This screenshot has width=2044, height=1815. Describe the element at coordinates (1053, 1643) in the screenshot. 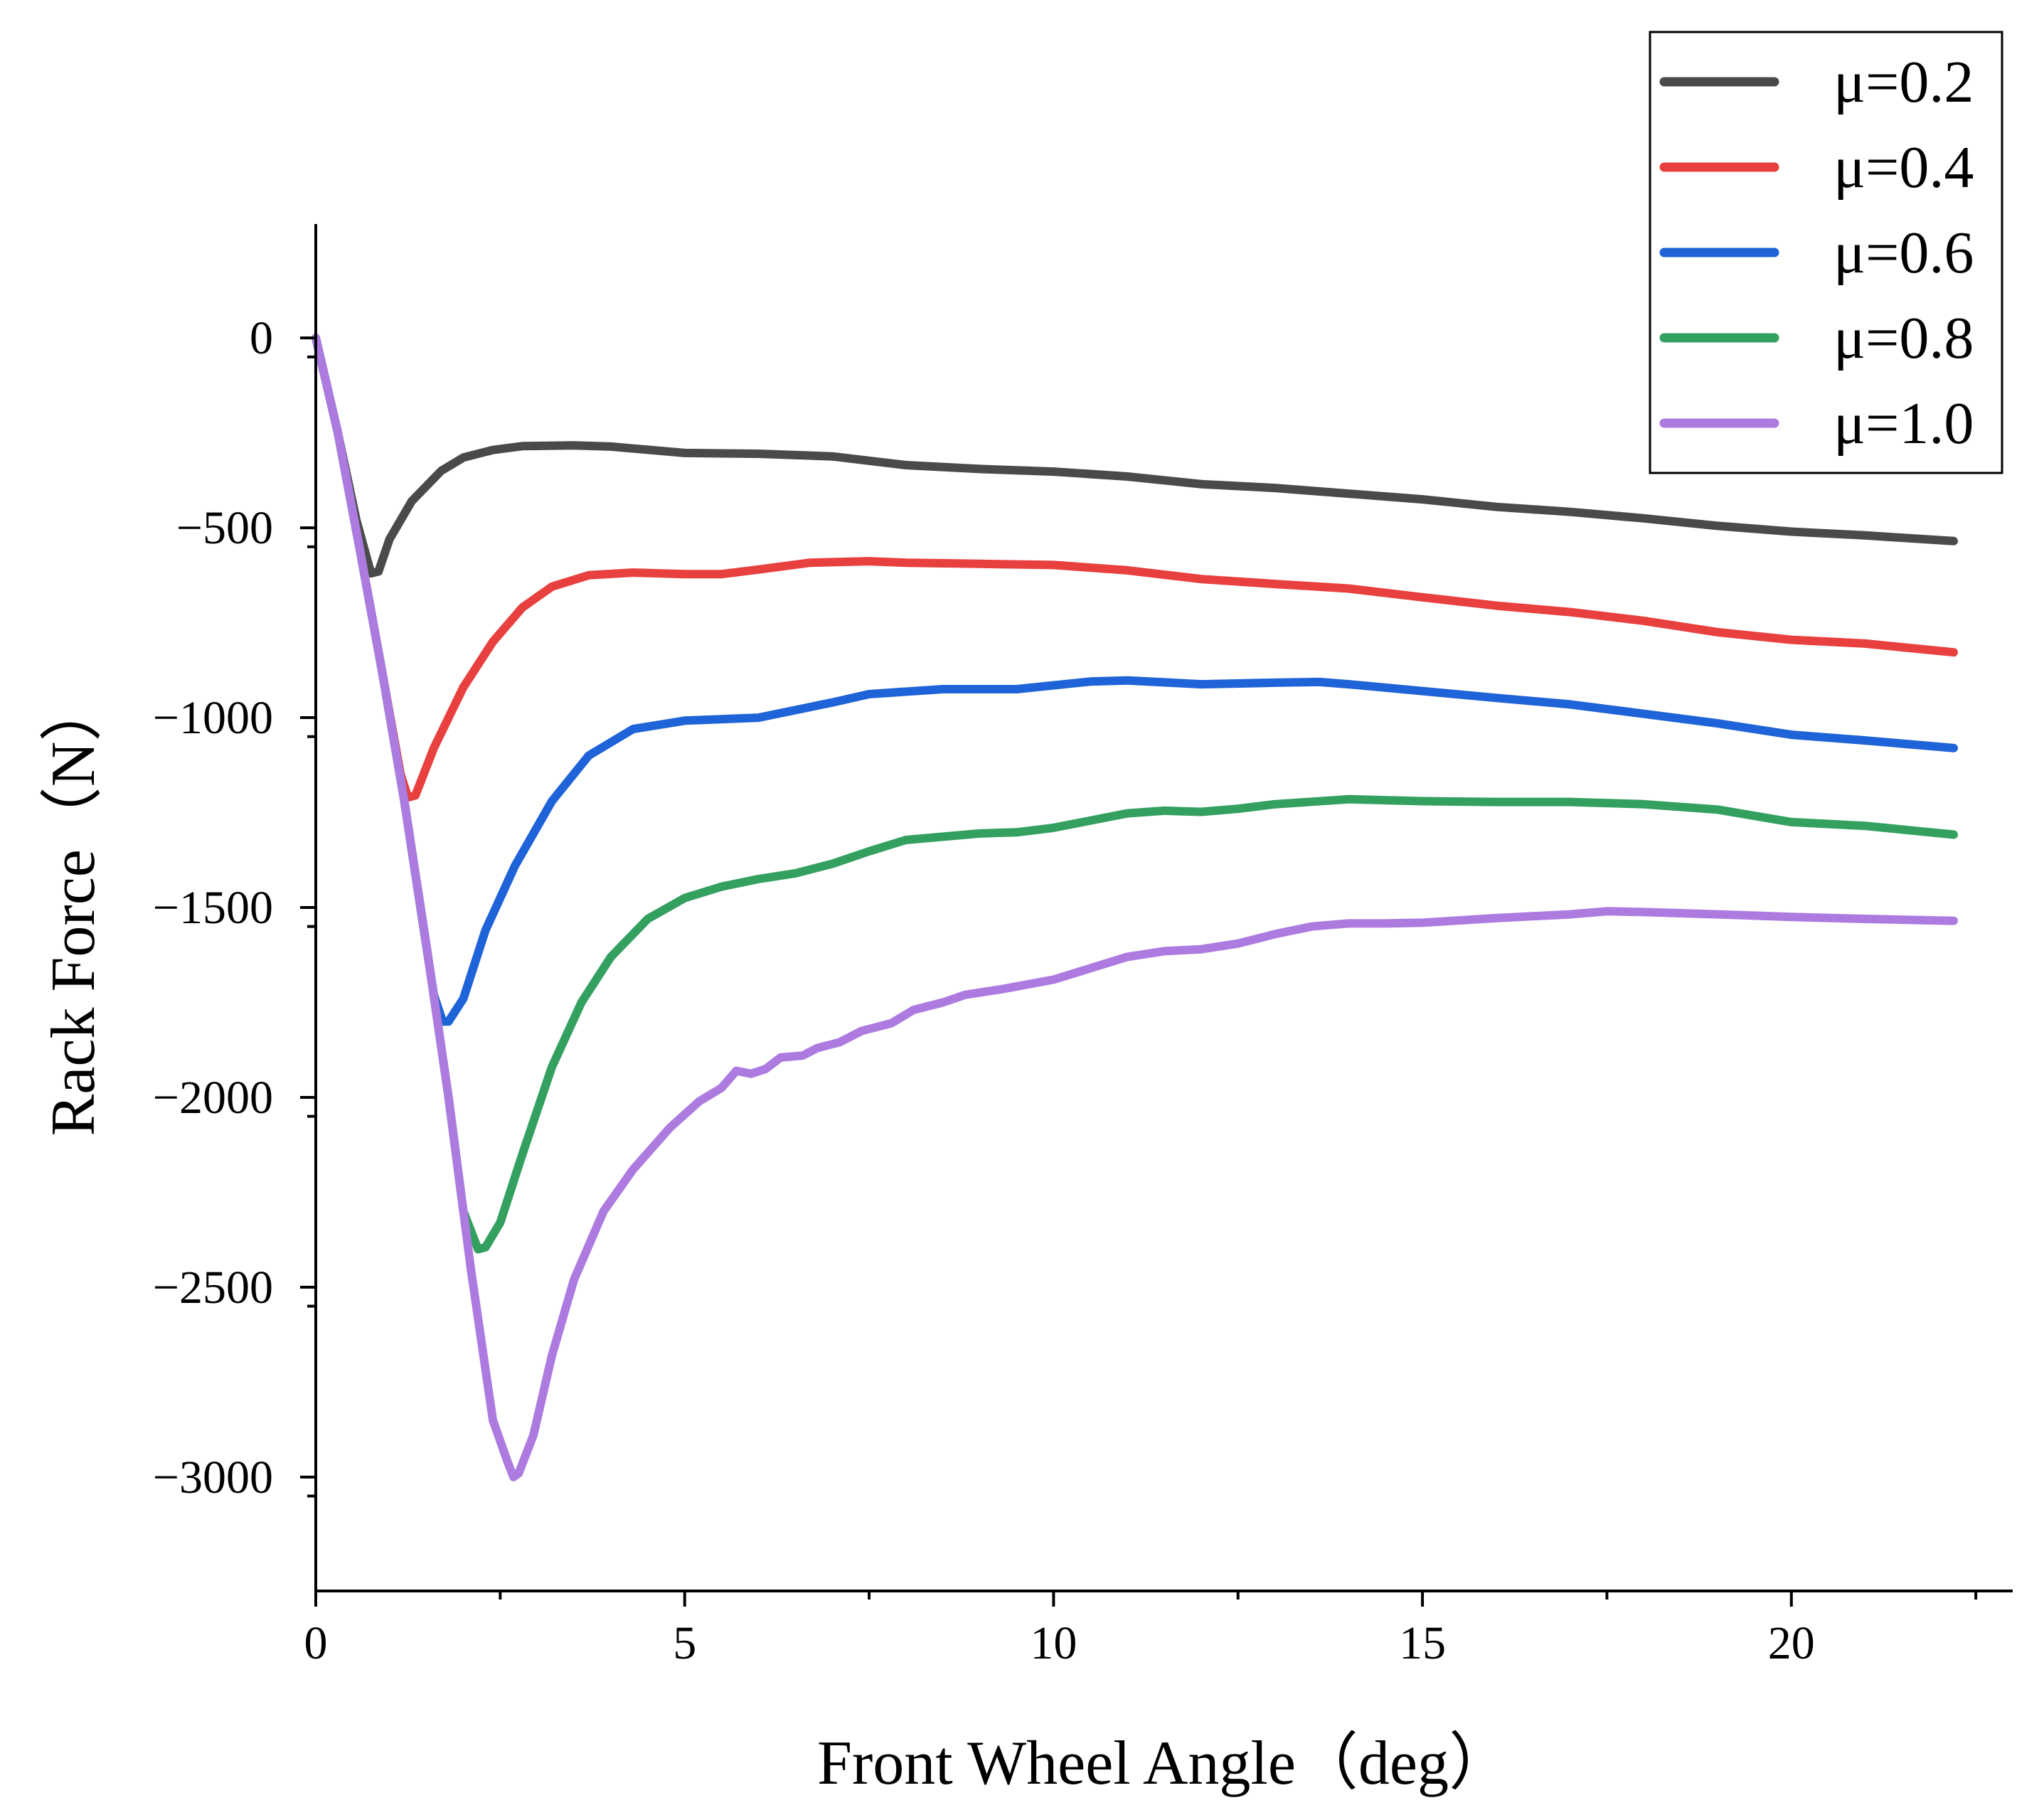

I see `x-tick-label: 10` at that location.